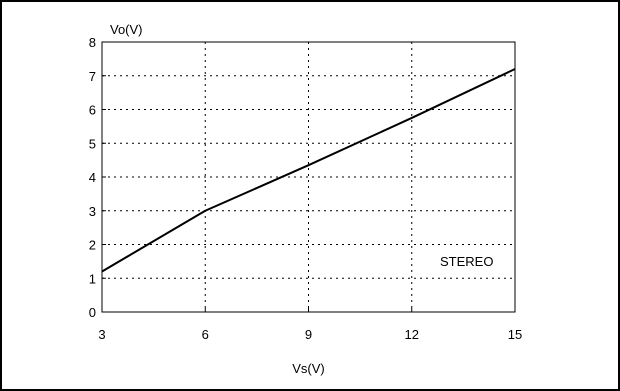 The height and width of the screenshot is (391, 620). I want to click on y-axis-title: Vo(V), so click(126, 29).